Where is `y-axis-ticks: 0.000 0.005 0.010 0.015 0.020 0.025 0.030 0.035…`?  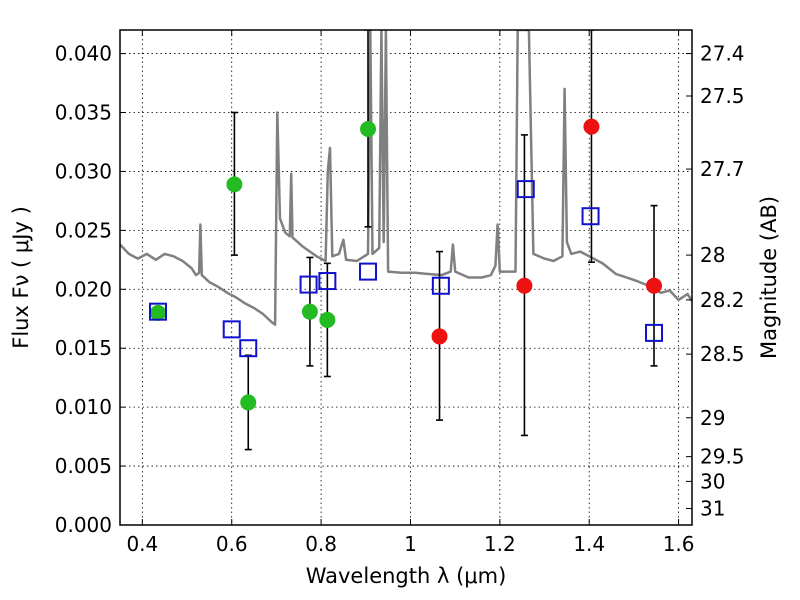 y-axis-ticks: 0.000 0.005 0.010 0.015 0.020 0.025 0.030 0.035… is located at coordinates (90, 289).